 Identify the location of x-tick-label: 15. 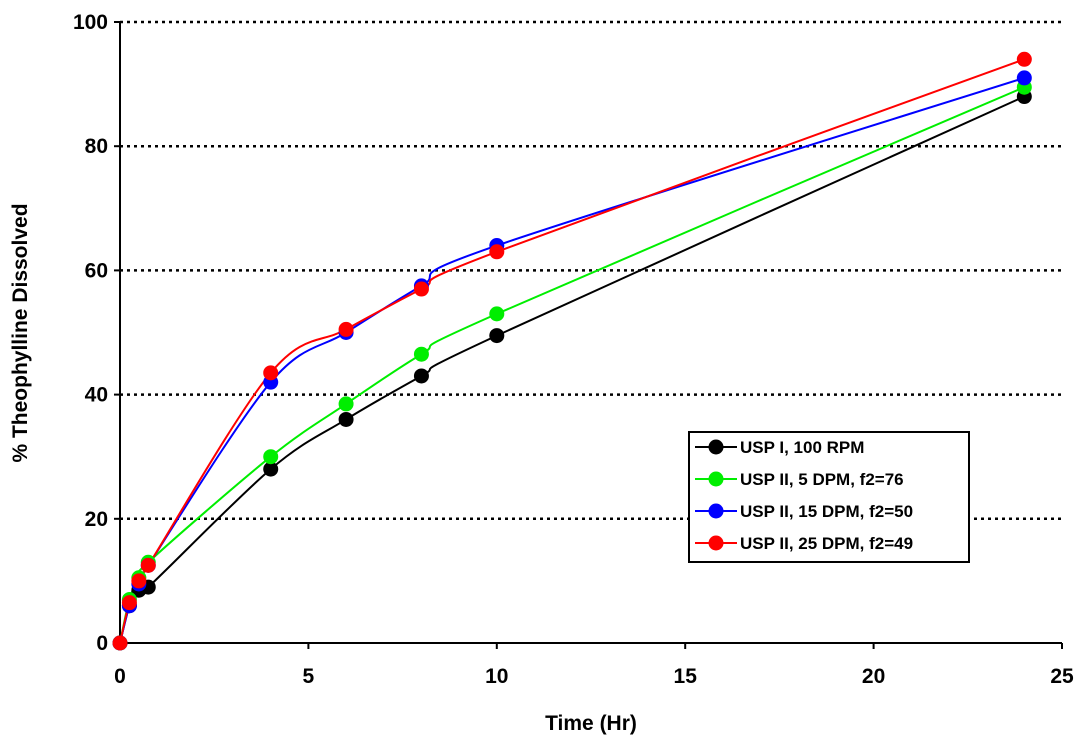
(686, 676).